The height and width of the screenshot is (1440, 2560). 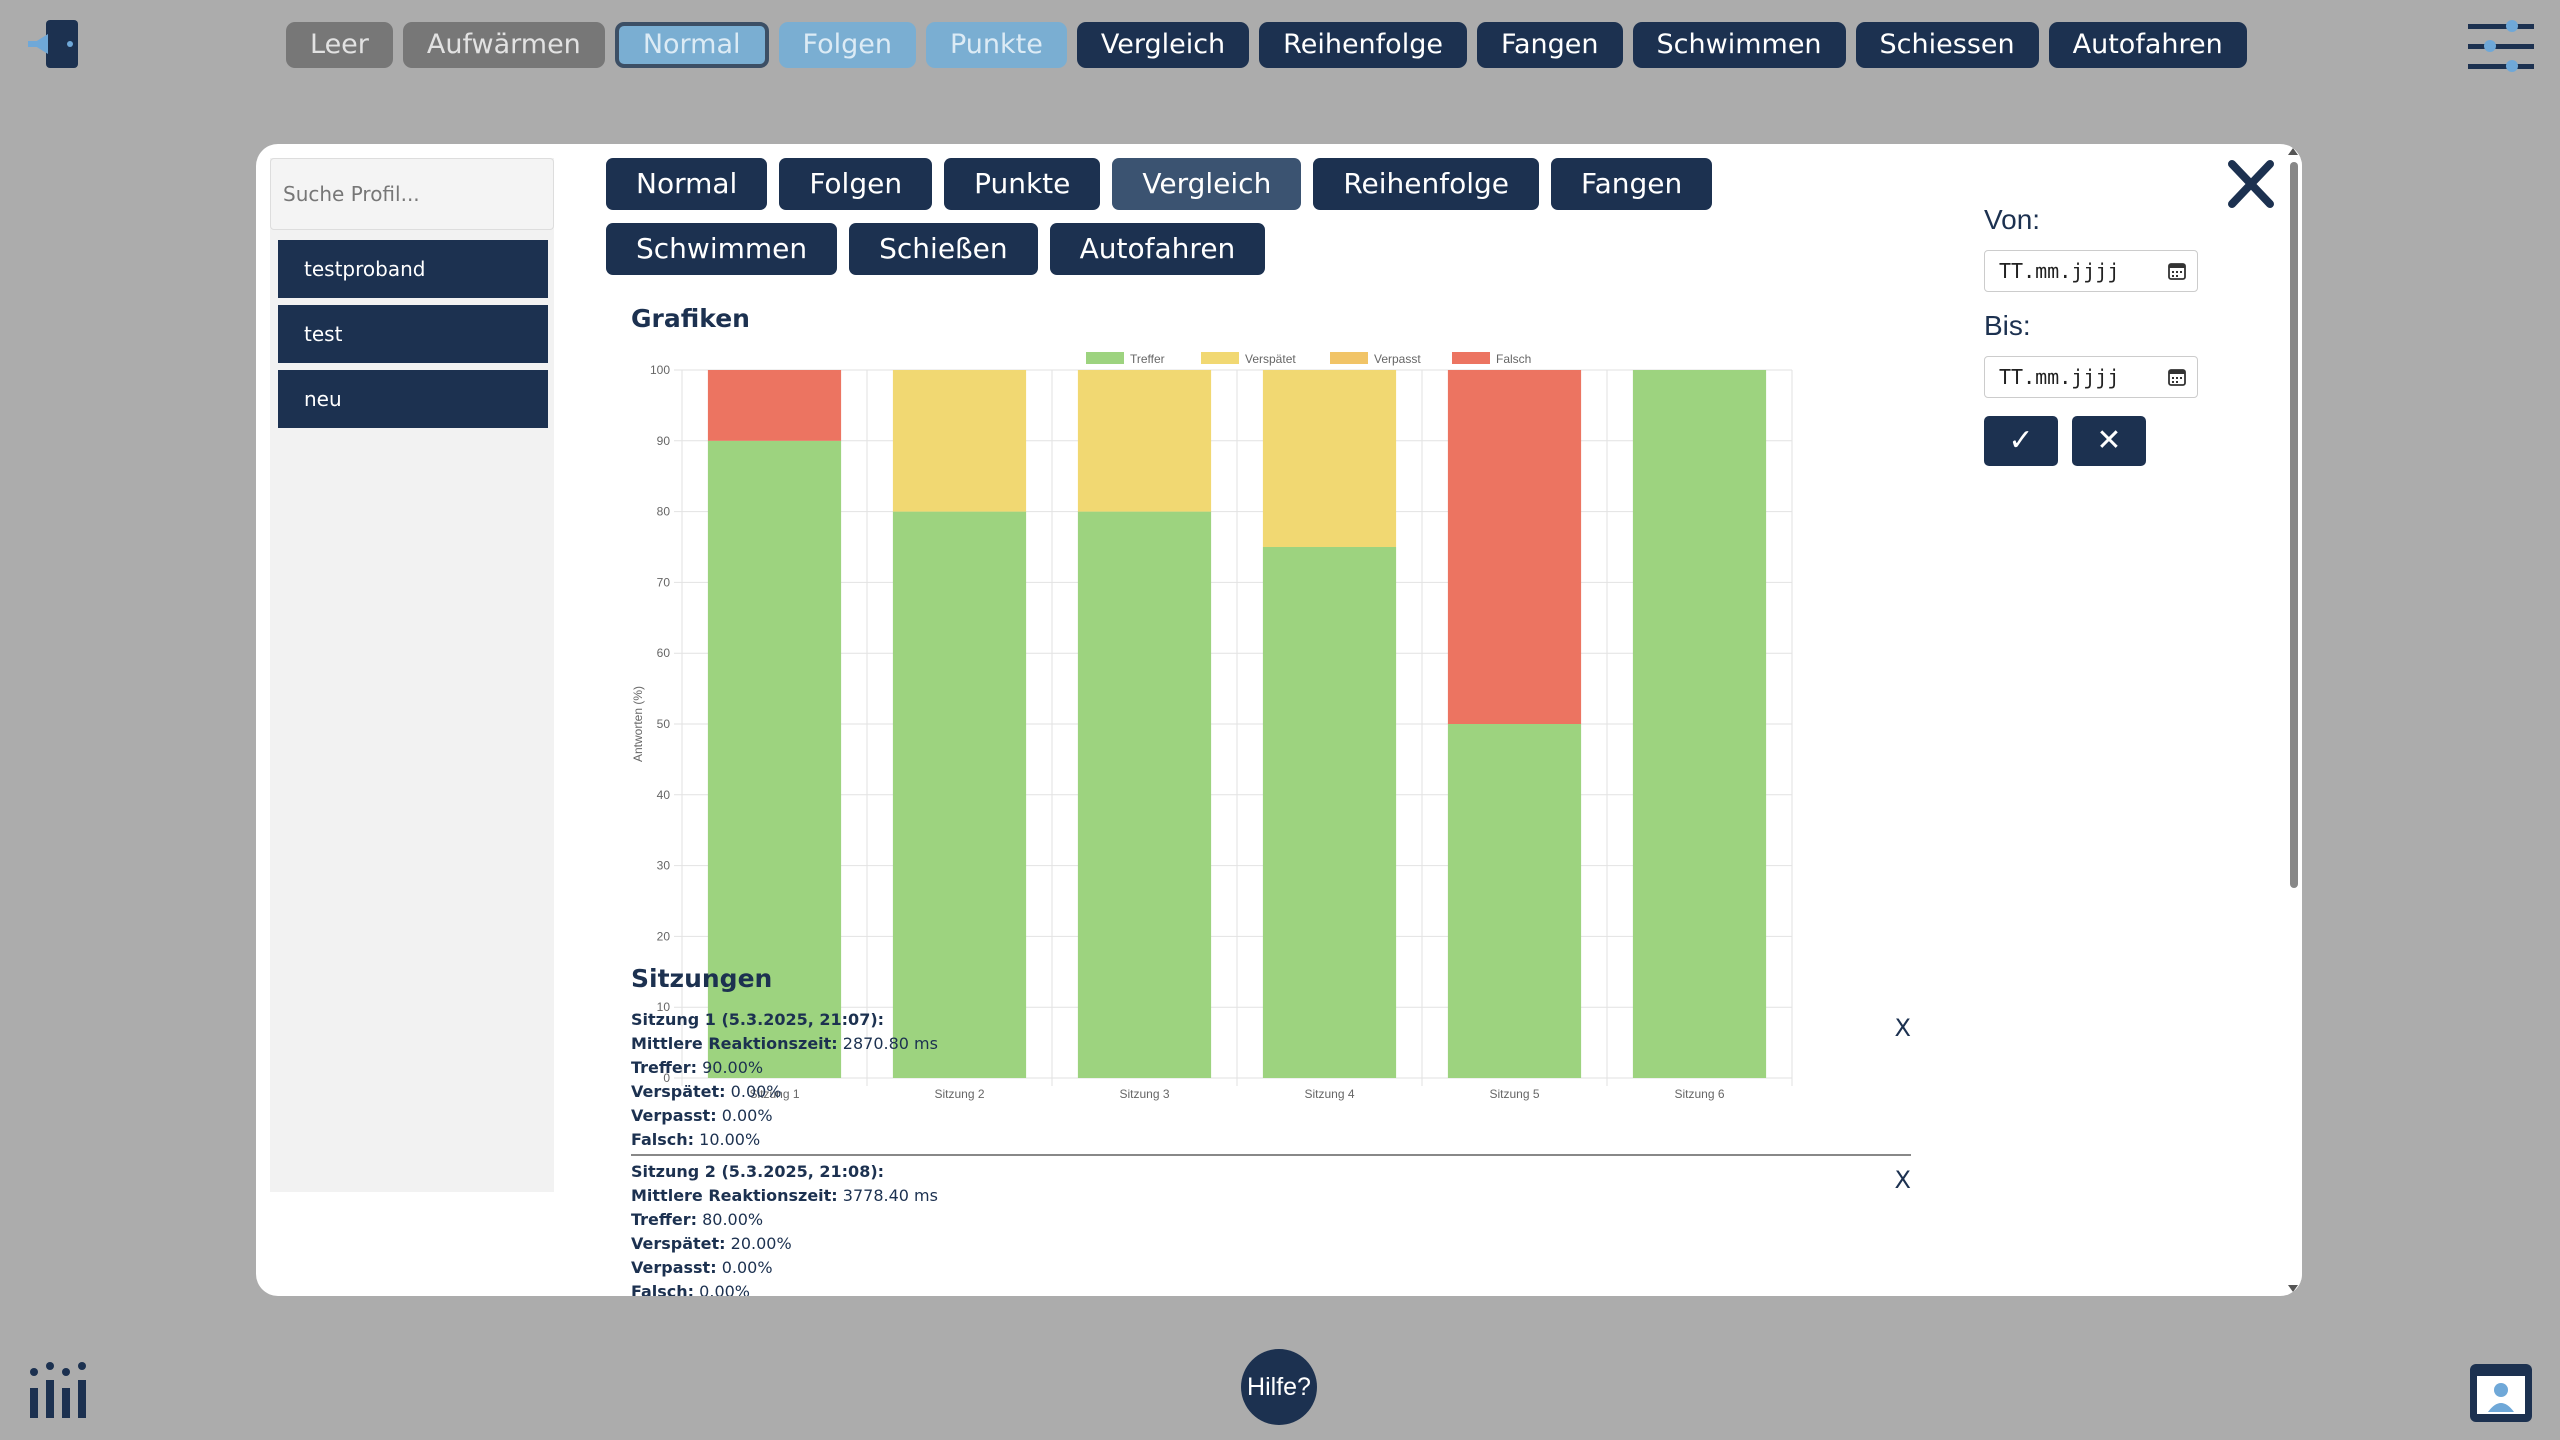 I want to click on tab-schiessen: Schießen, so click(x=943, y=249).